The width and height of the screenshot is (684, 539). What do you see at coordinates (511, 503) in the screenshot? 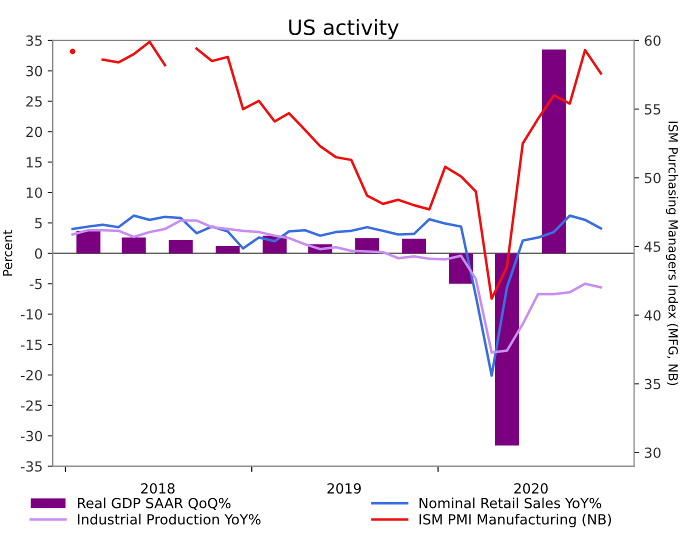
I see `legend-label: Nominal Retail Sales YoY%` at bounding box center [511, 503].